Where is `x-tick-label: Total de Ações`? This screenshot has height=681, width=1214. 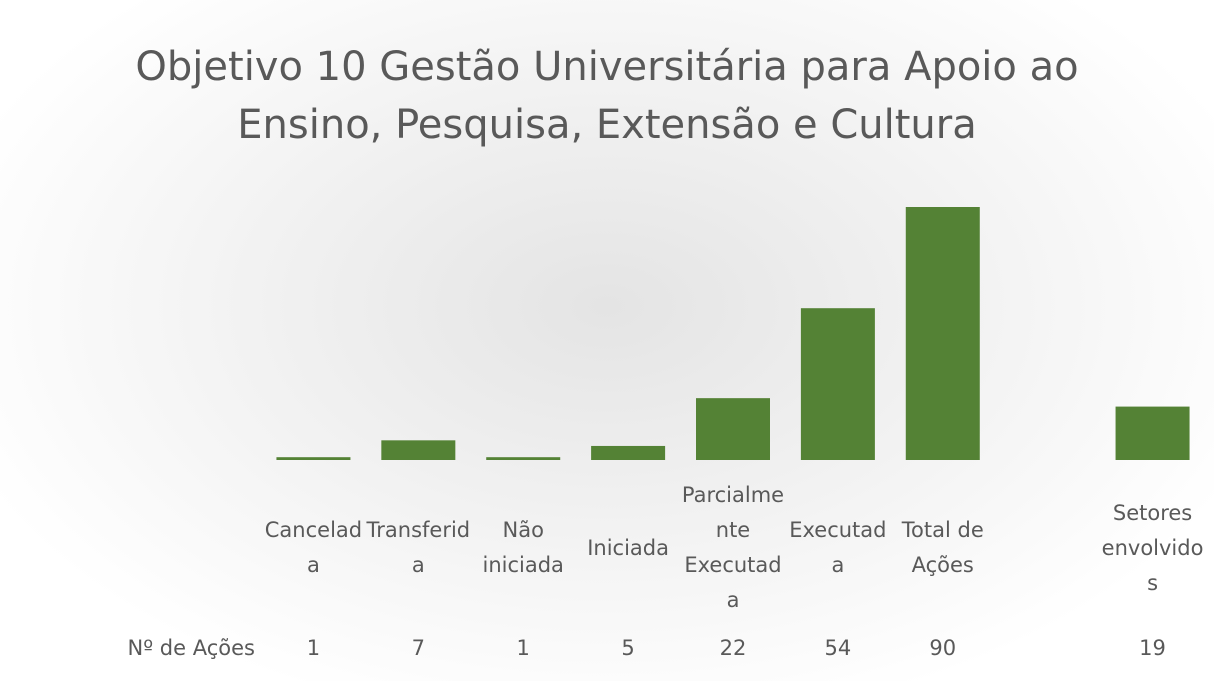 x-tick-label: Total de Ações is located at coordinates (942, 547).